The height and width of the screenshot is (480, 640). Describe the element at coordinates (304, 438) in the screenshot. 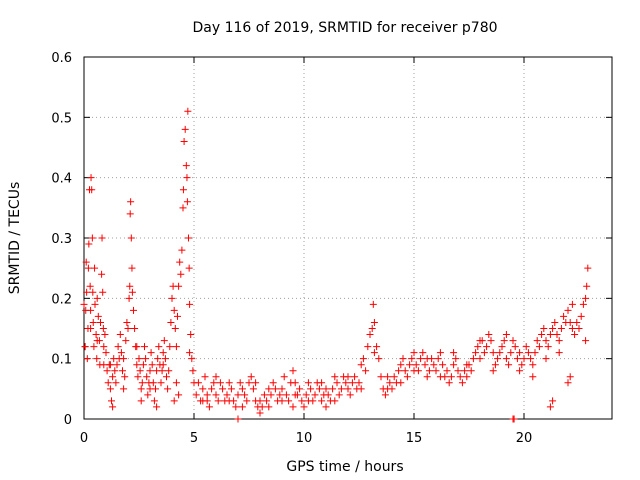

I see `x-tick-label: 10` at that location.